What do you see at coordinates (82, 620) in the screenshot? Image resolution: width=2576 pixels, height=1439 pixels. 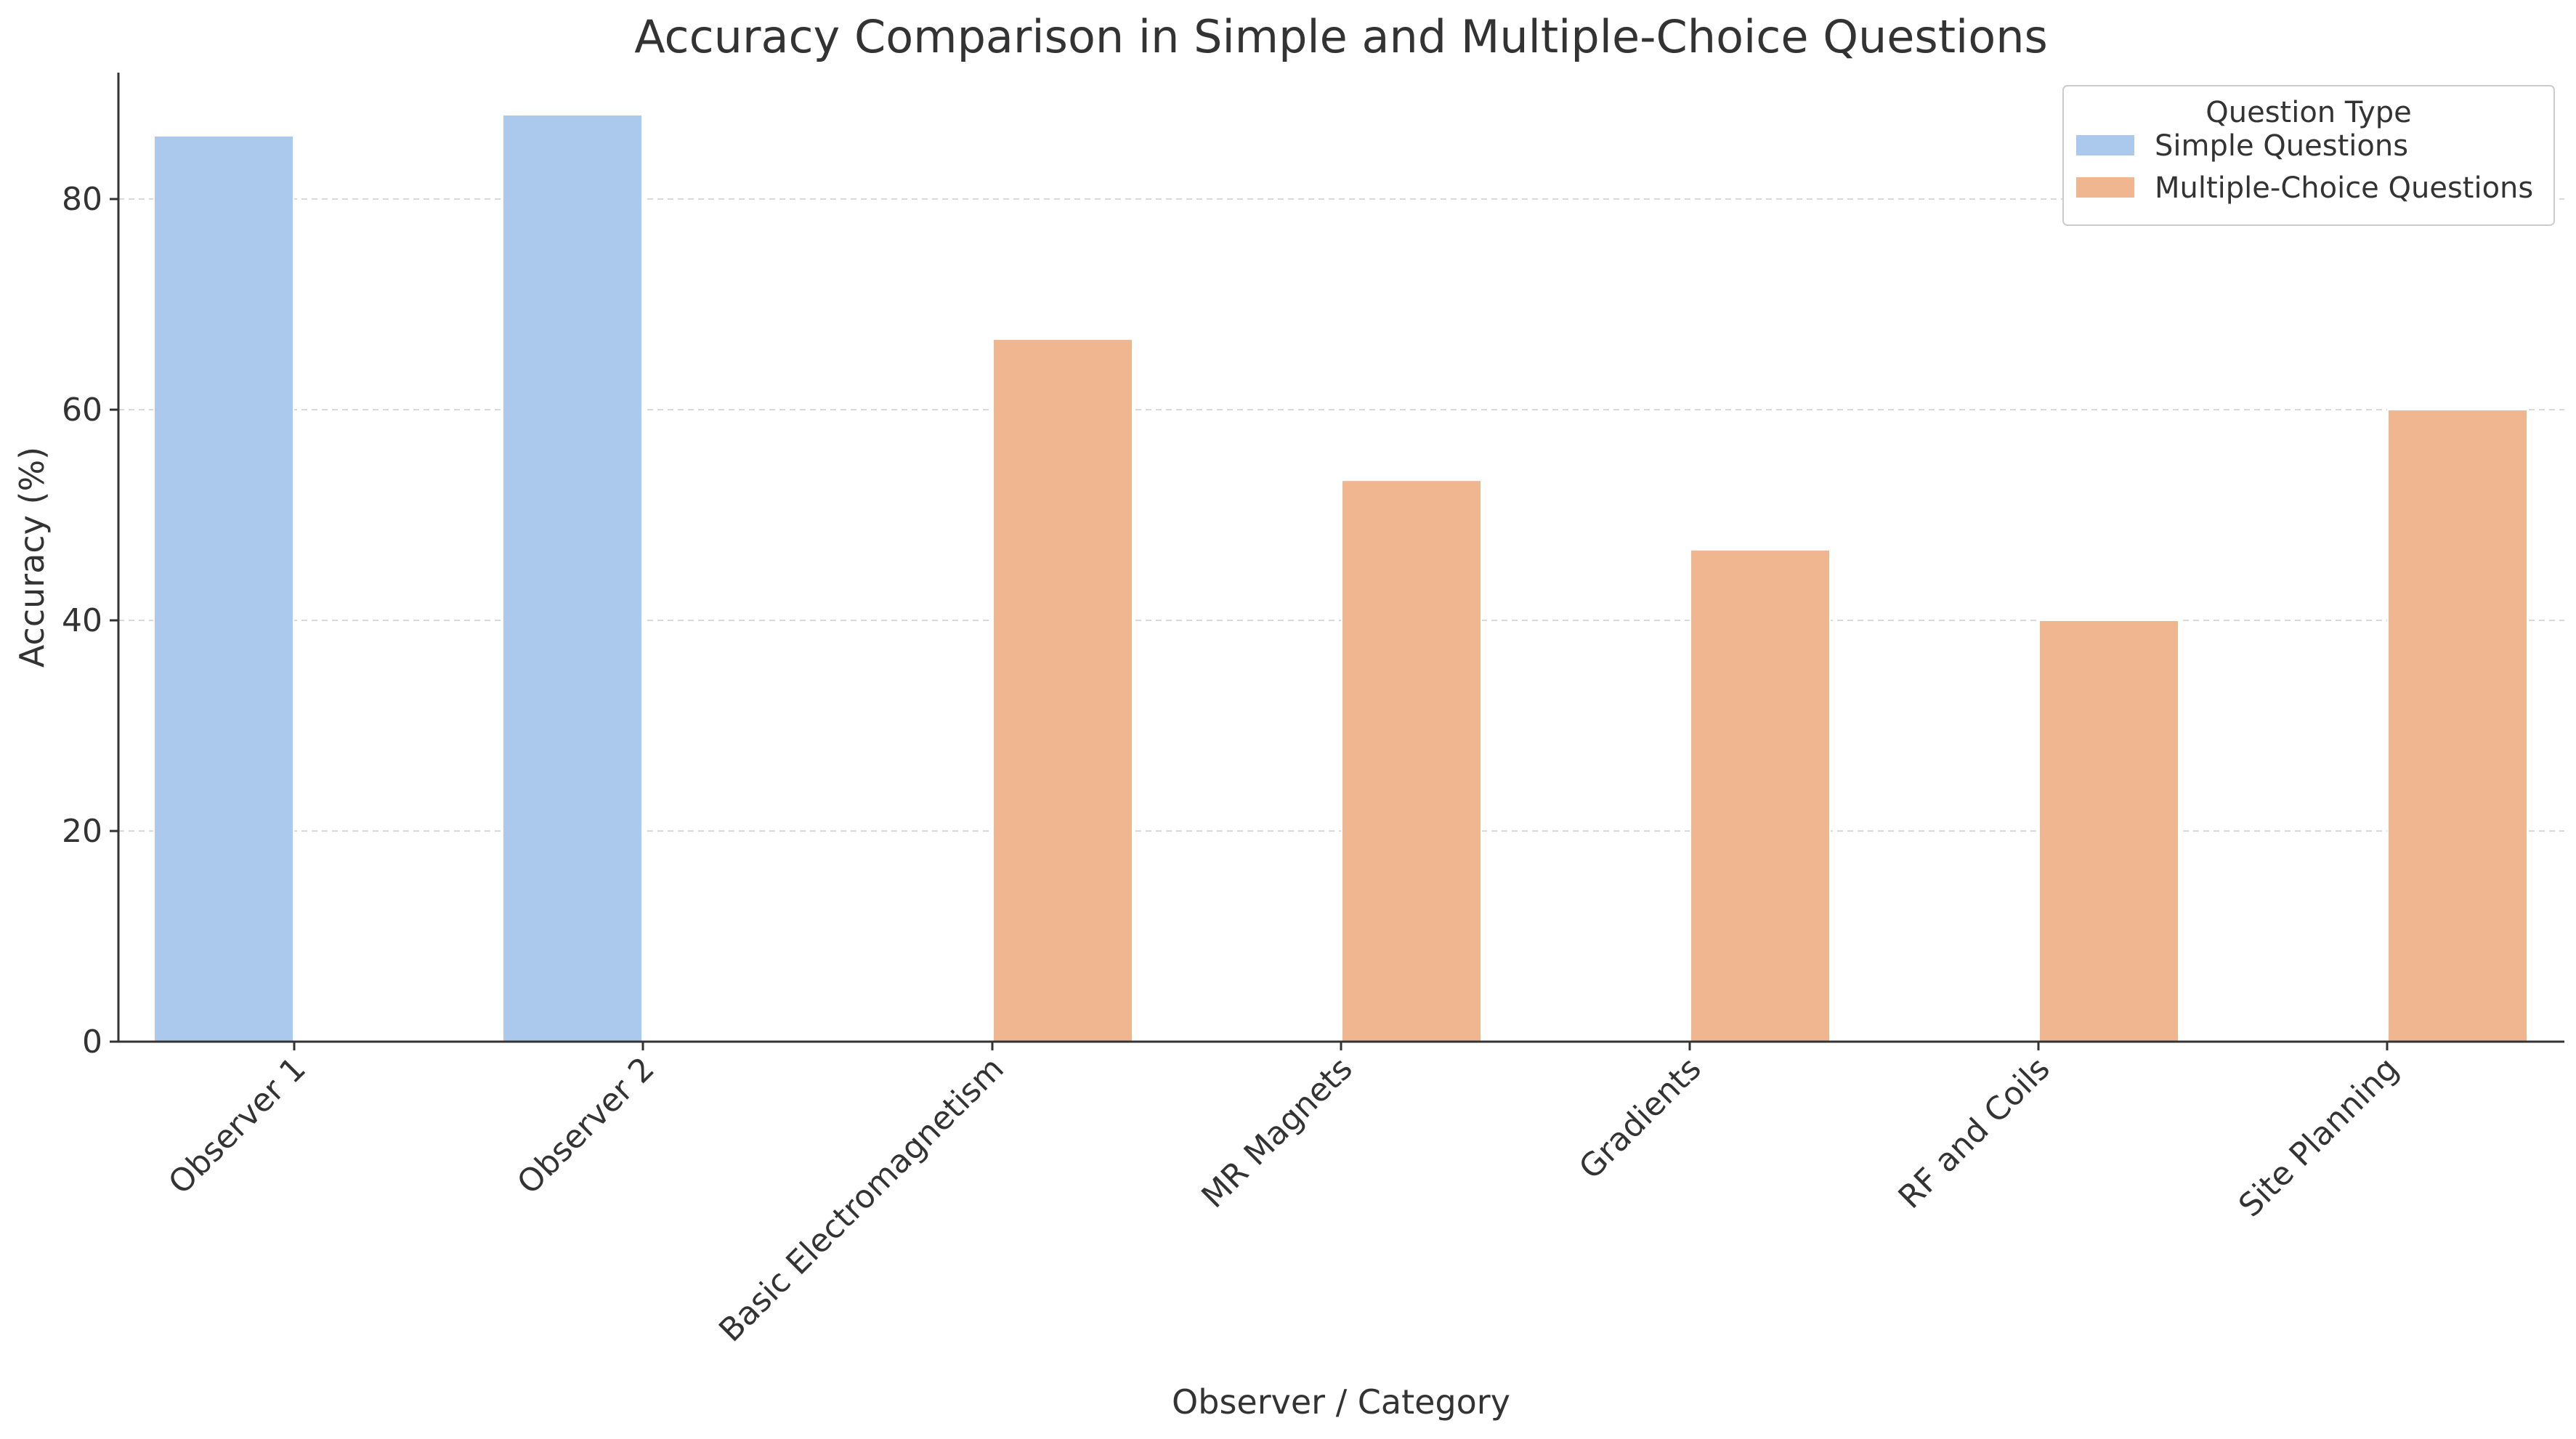 I see `y-tick-label: 40` at bounding box center [82, 620].